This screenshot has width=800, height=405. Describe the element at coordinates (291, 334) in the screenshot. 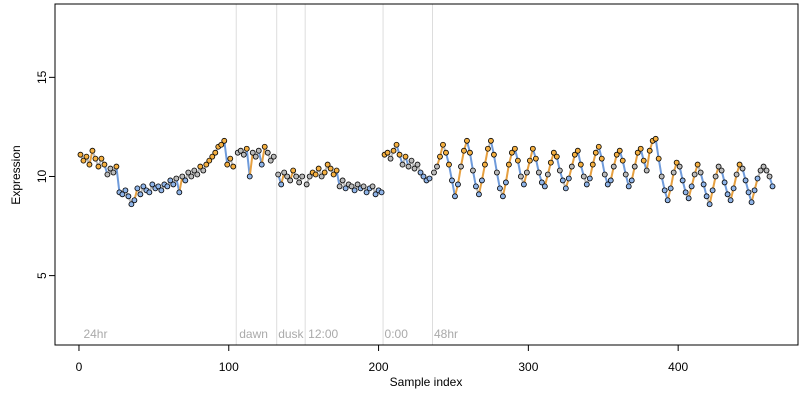

I see `annotation-label: dusk` at that location.